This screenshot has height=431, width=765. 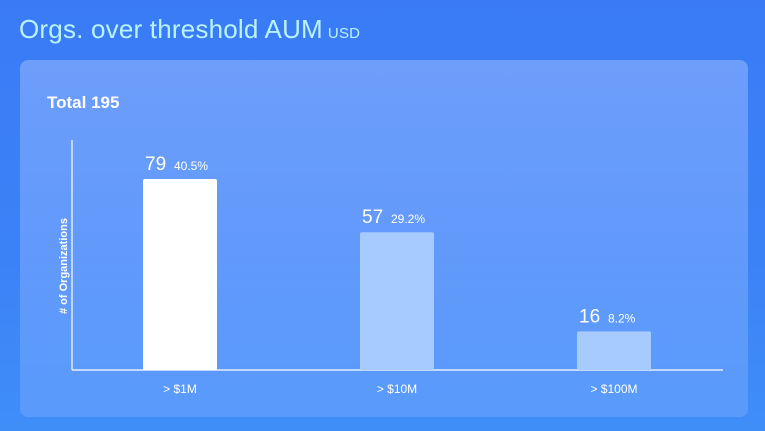 What do you see at coordinates (397, 389) in the screenshot?
I see `x-tick-label: > $10M` at bounding box center [397, 389].